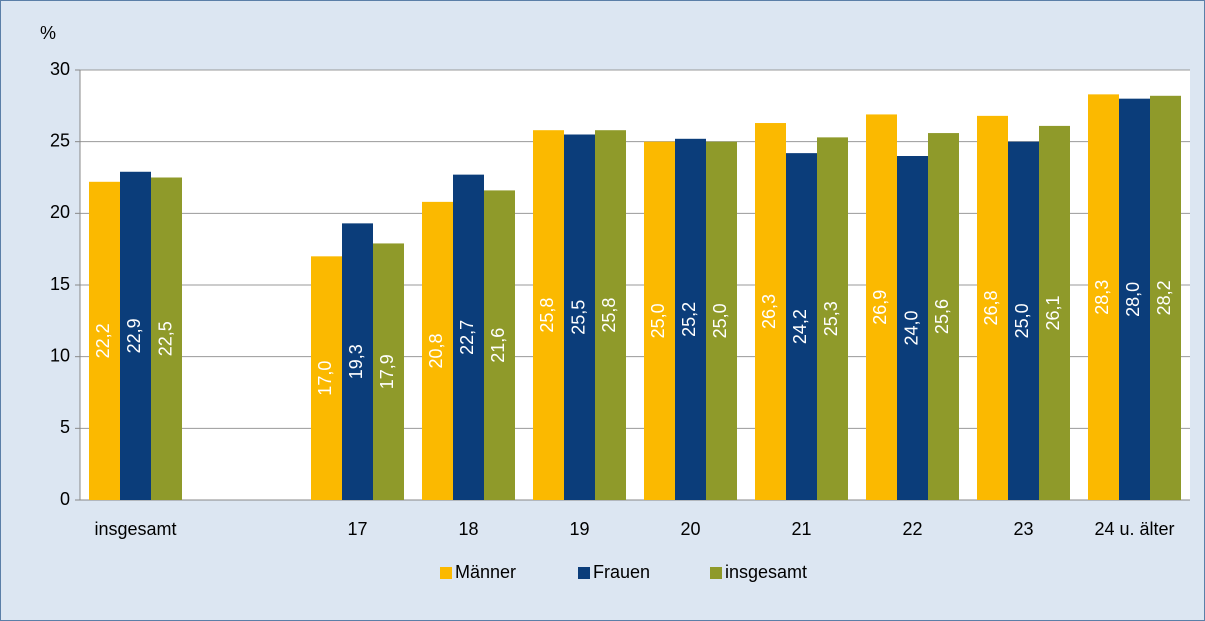  I want to click on value-label: 17,9, so click(387, 371).